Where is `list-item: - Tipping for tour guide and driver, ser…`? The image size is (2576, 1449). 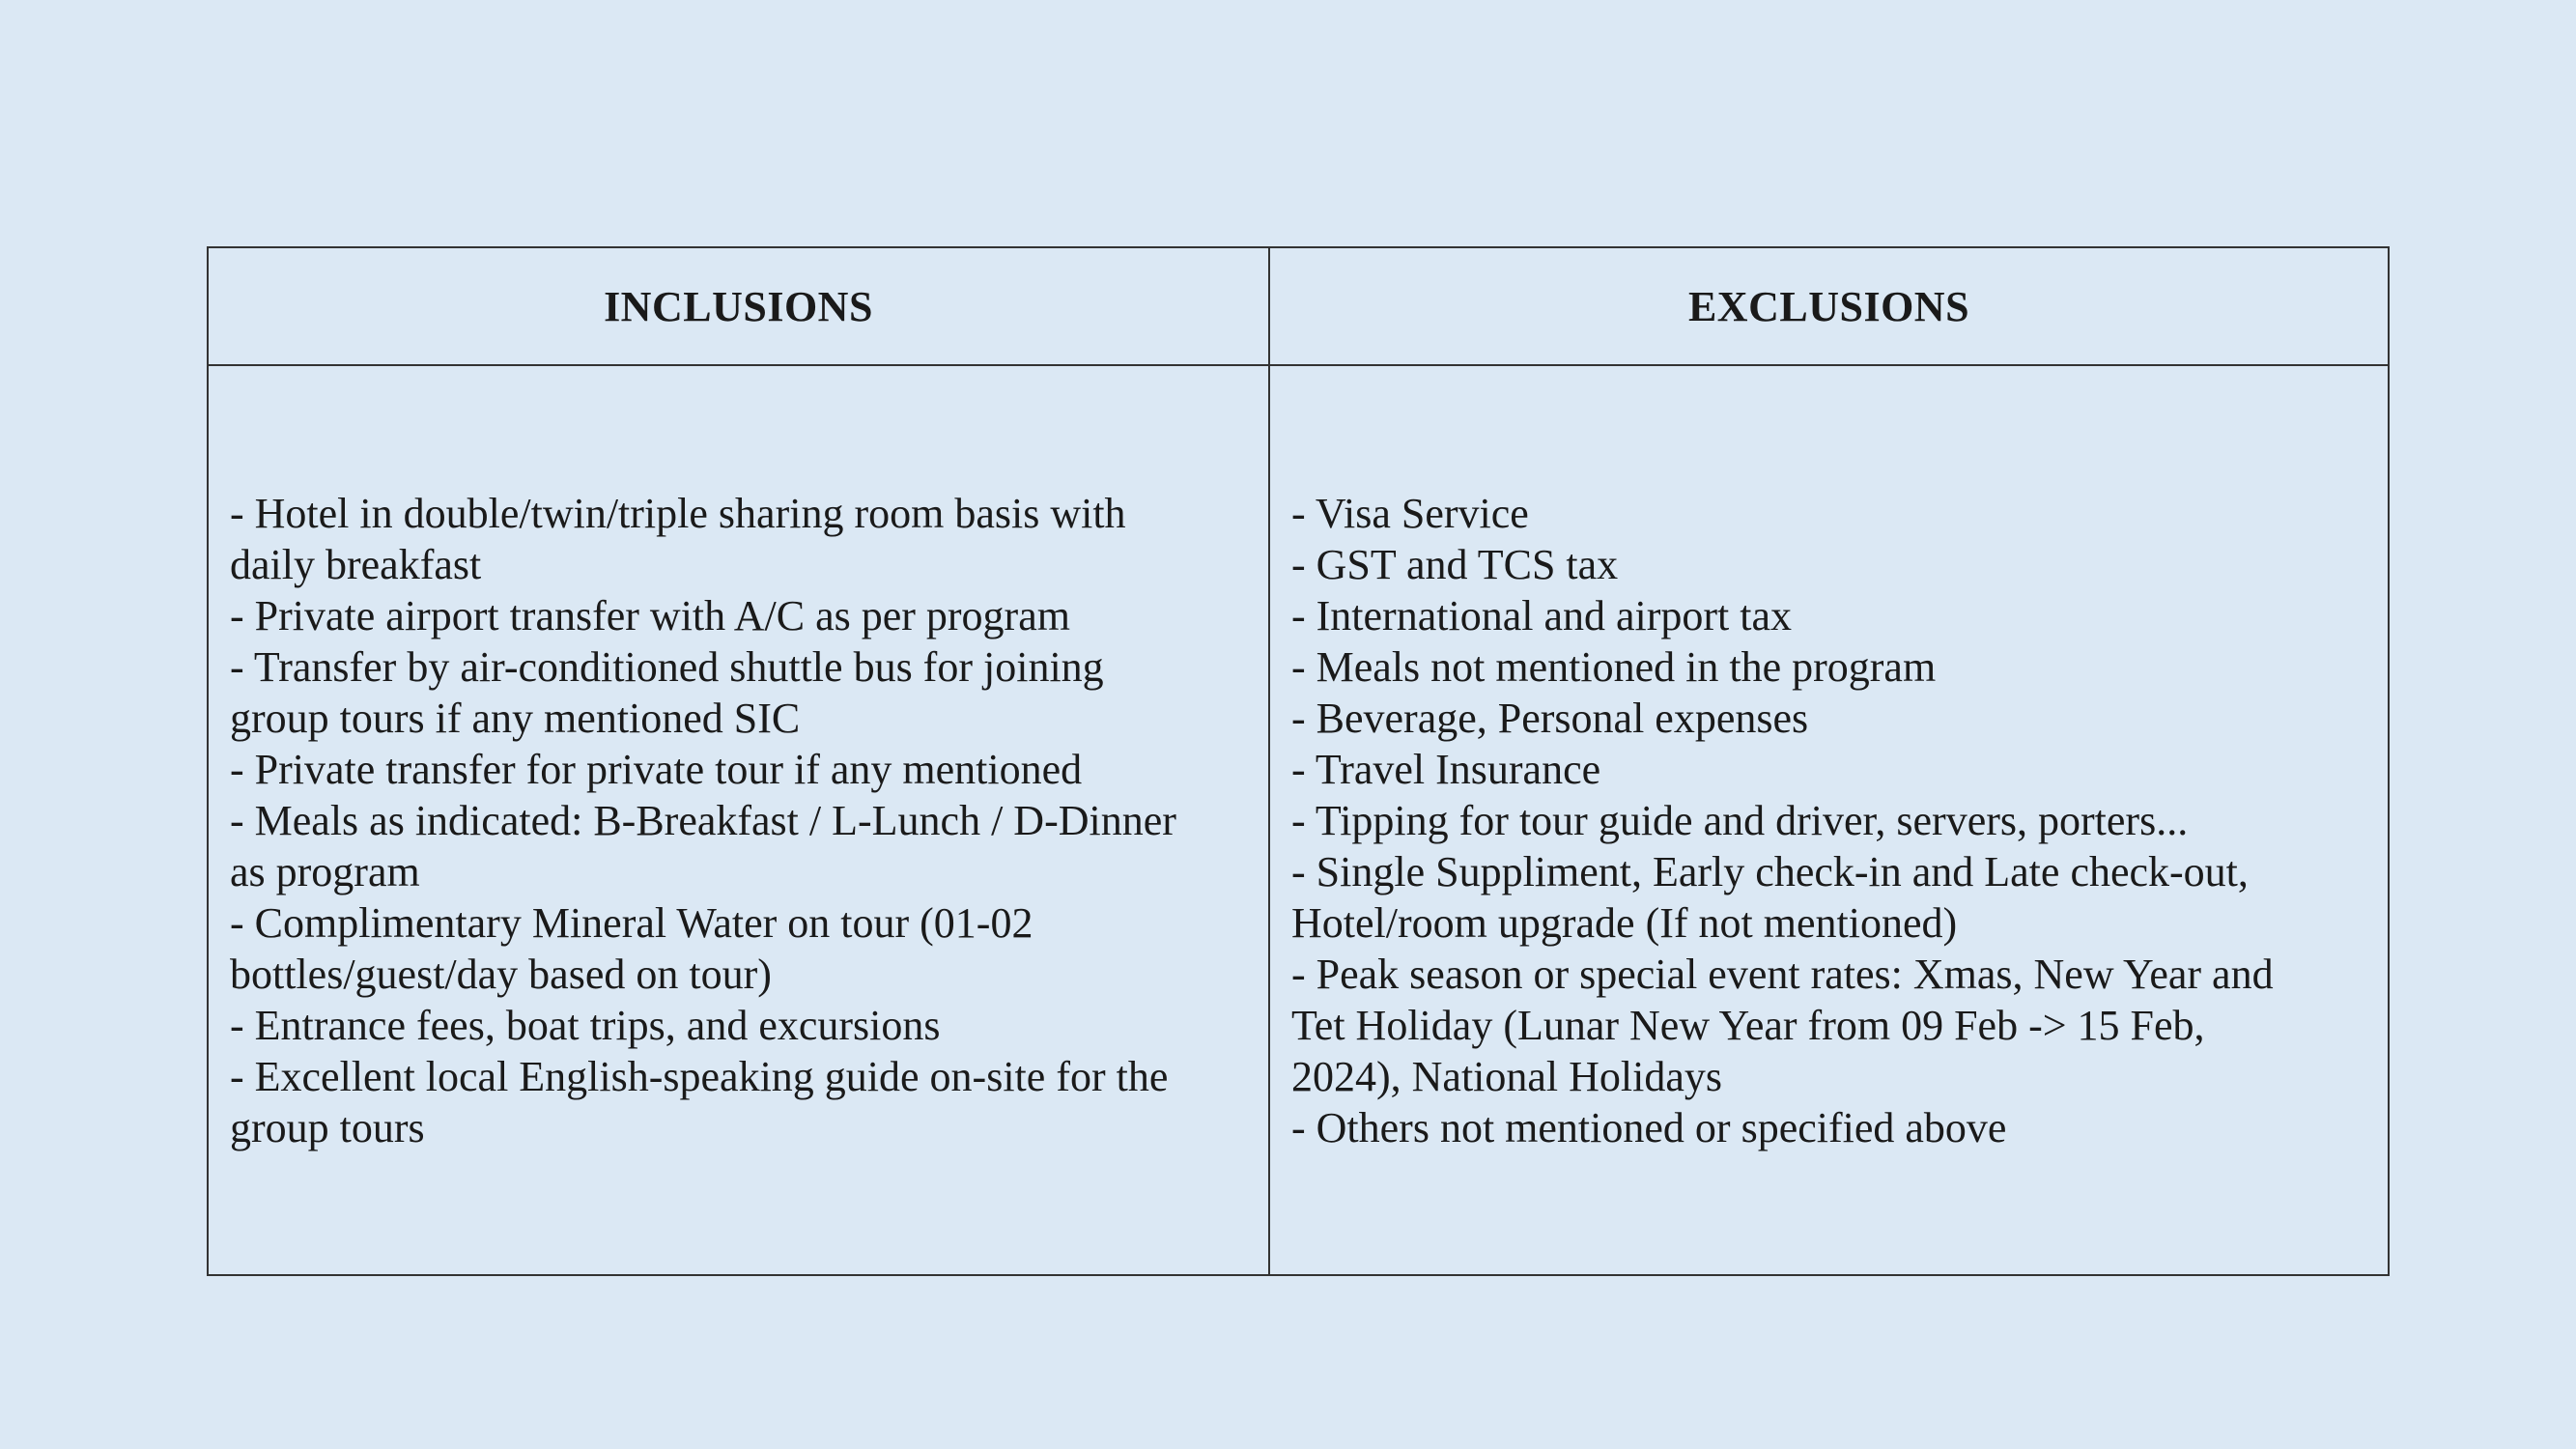
list-item: - Tipping for tour guide and driver, ser… is located at coordinates (1740, 820).